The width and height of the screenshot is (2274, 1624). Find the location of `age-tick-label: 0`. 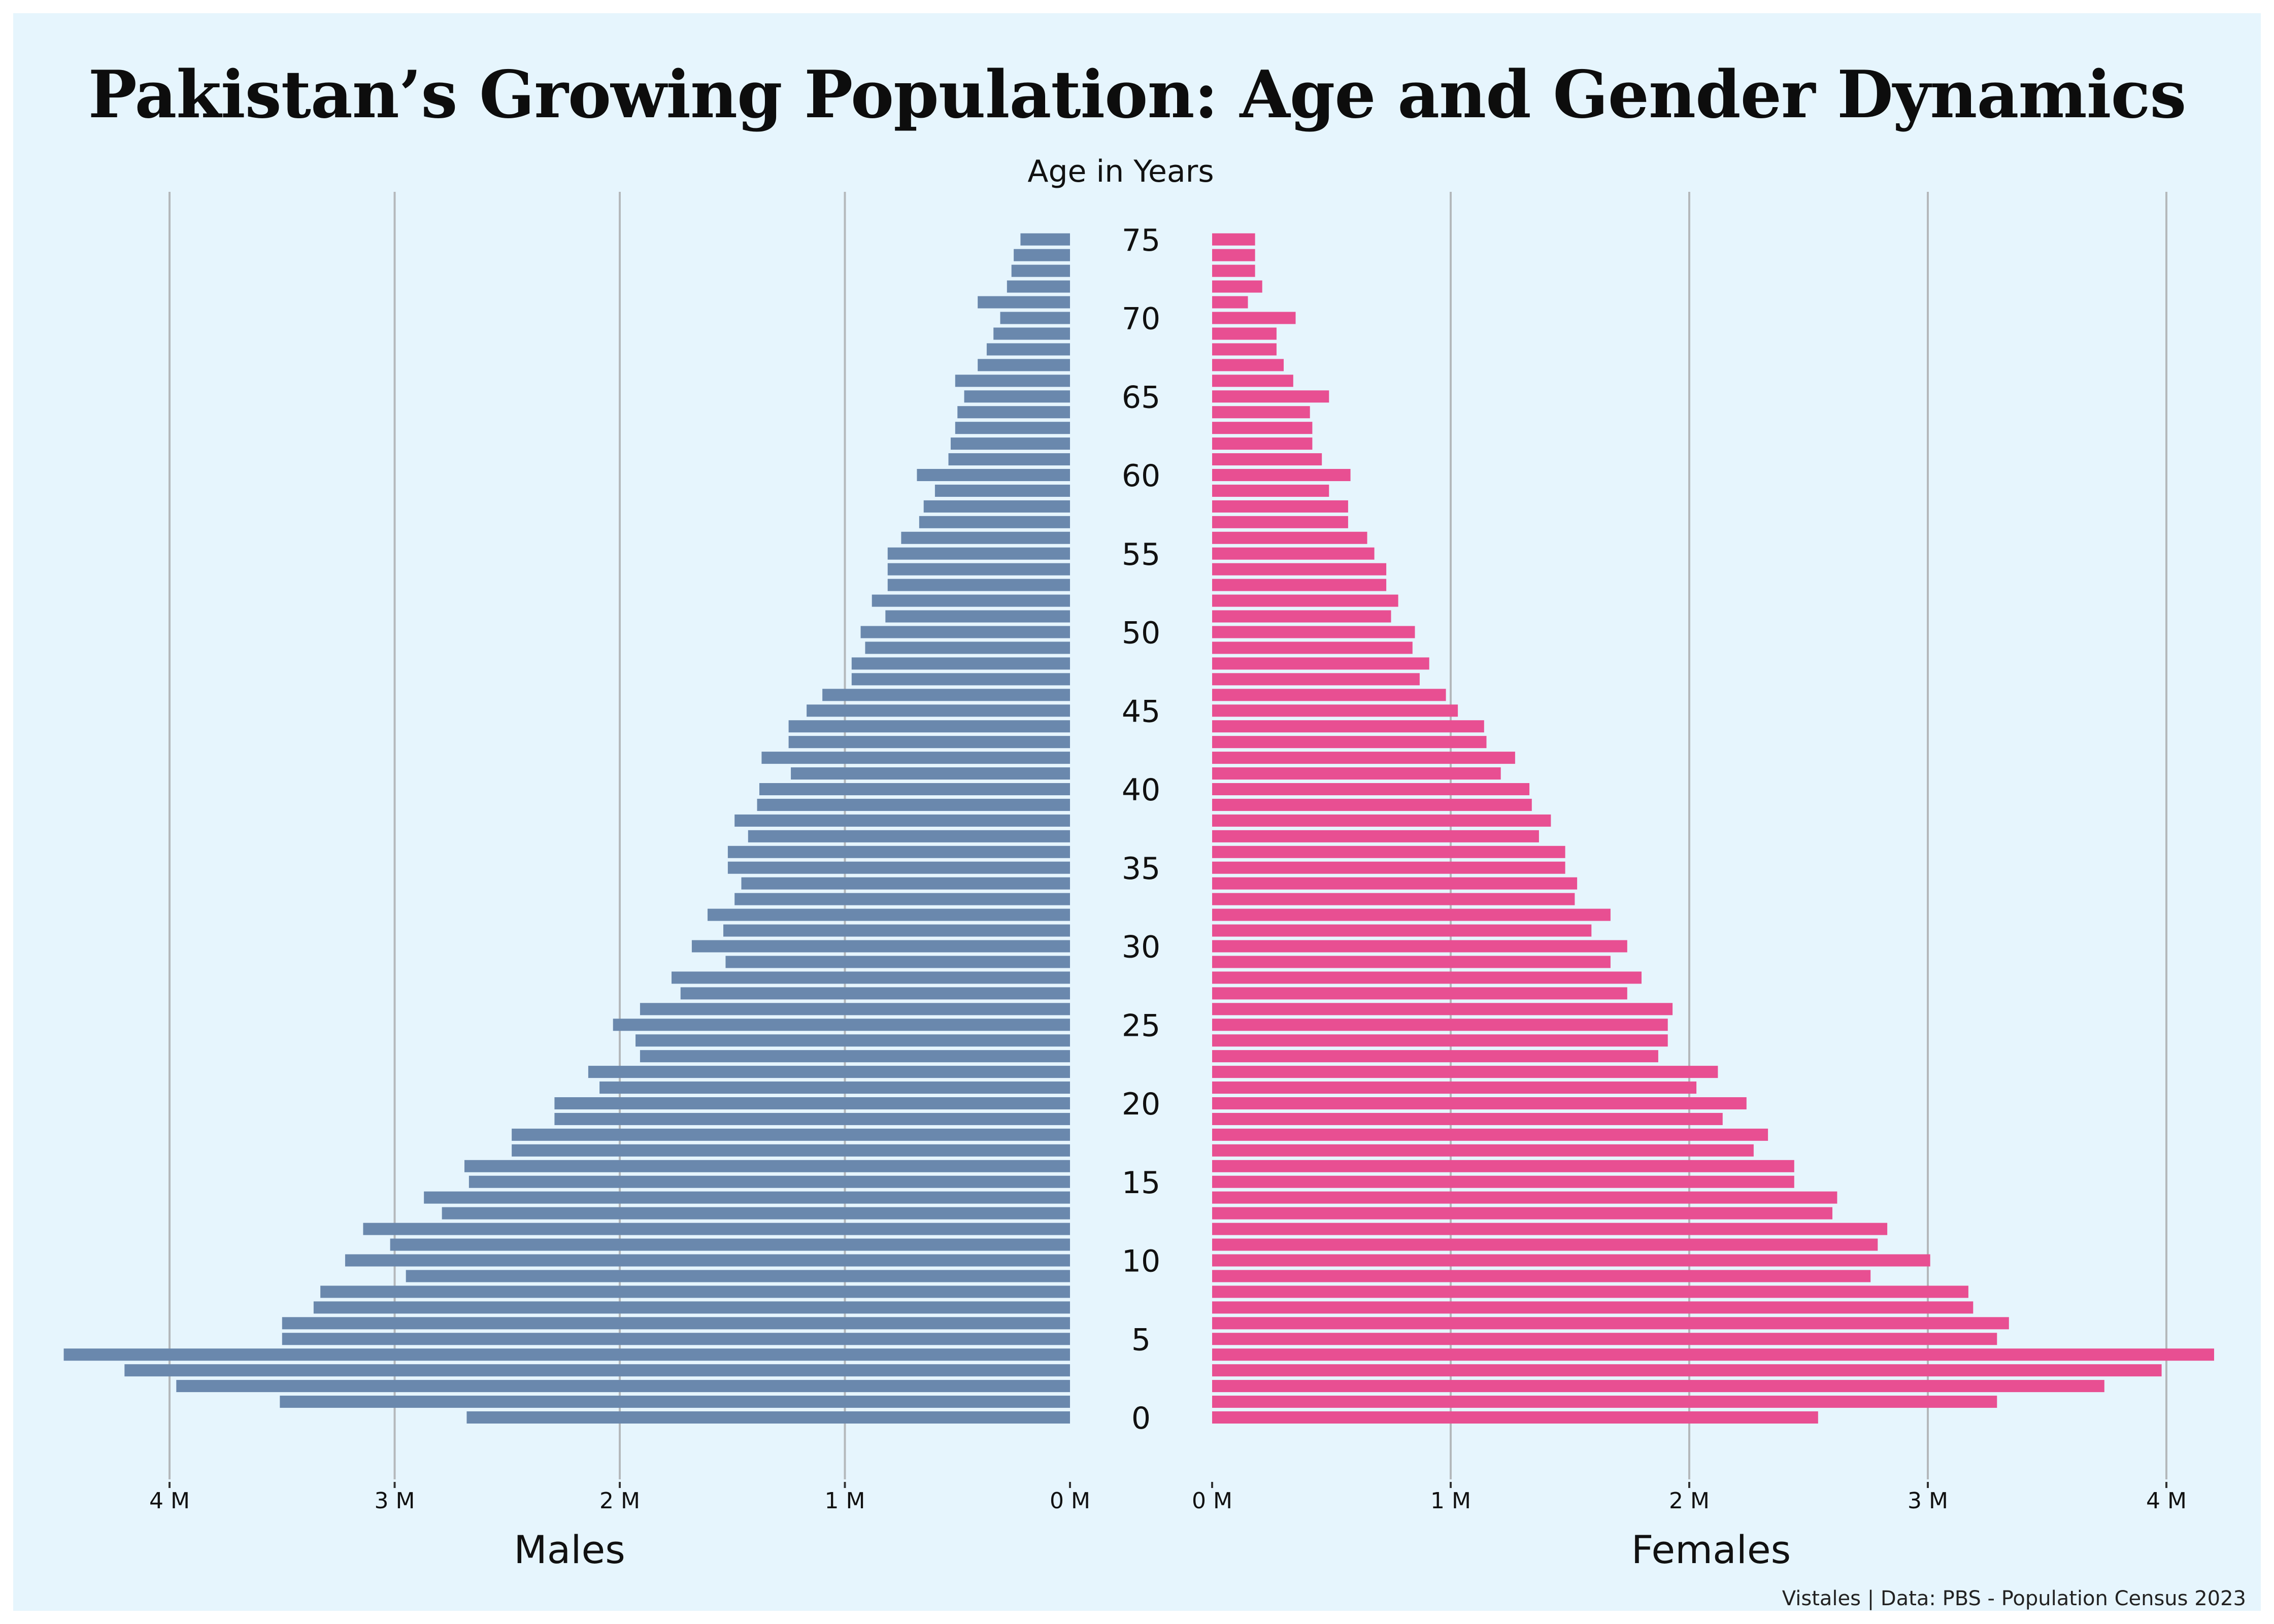

age-tick-label: 0 is located at coordinates (1141, 1418).